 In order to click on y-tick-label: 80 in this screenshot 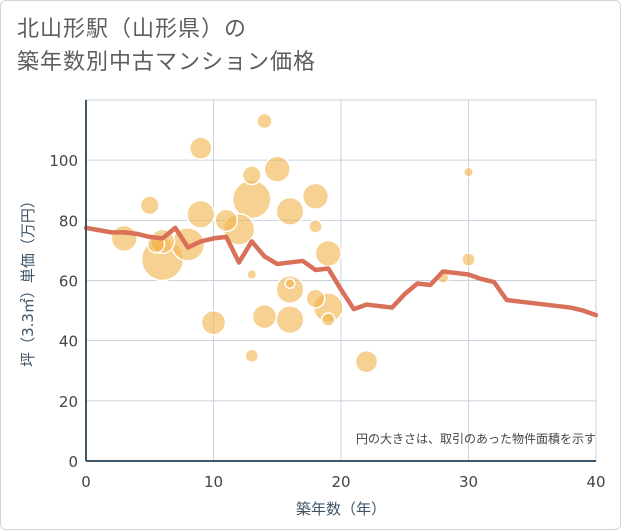, I will do `click(68, 221)`.